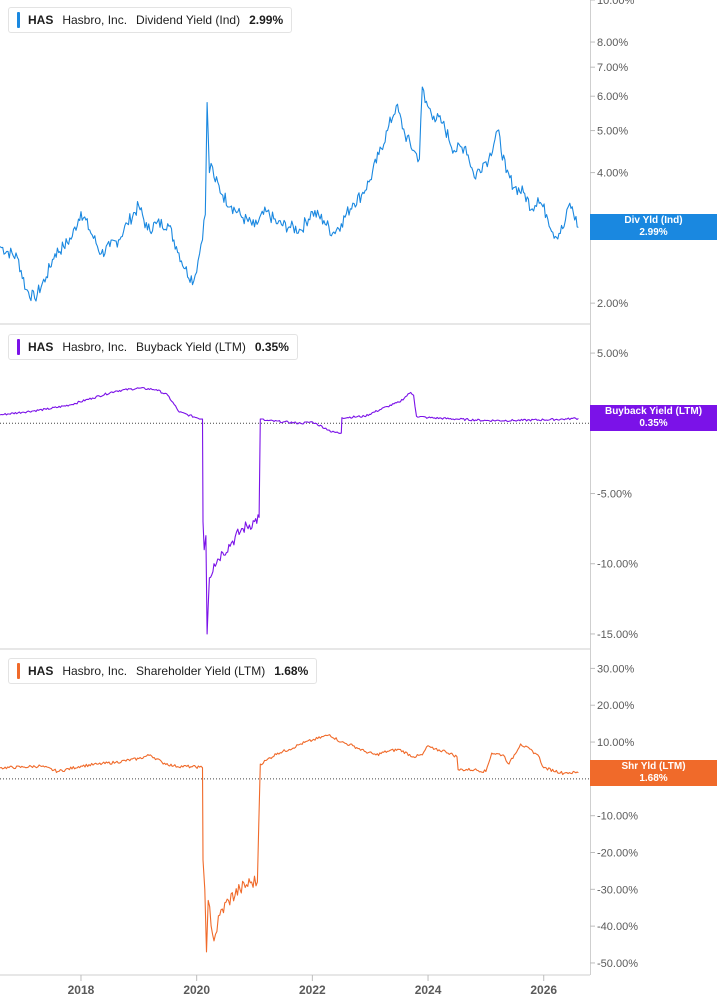 This screenshot has width=717, height=1005. Describe the element at coordinates (653, 412) in the screenshot. I see `tag-label: Buyback Yield (LTM)` at that location.